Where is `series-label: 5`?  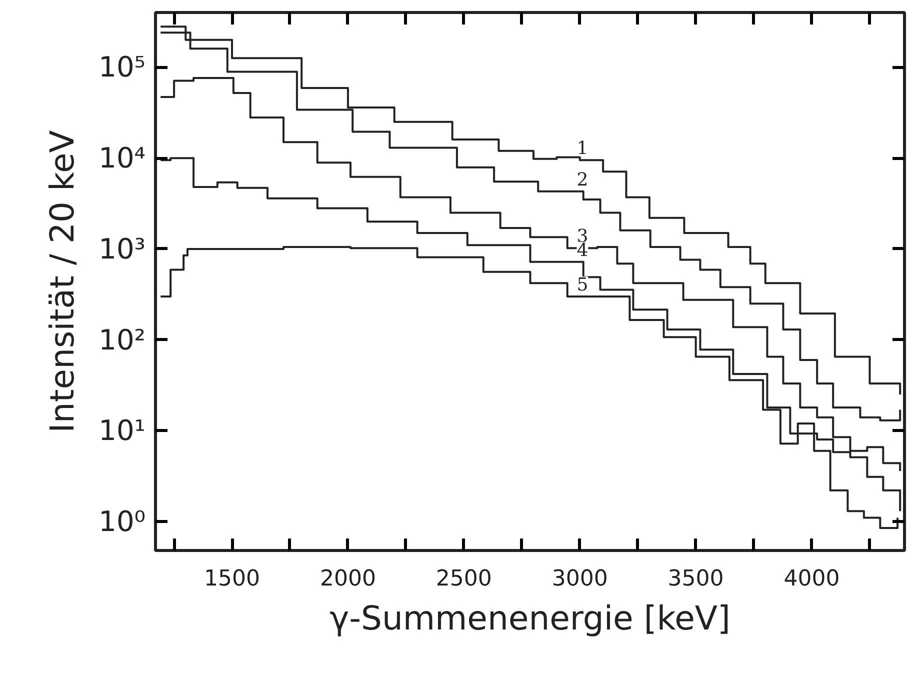 series-label: 5 is located at coordinates (582, 285).